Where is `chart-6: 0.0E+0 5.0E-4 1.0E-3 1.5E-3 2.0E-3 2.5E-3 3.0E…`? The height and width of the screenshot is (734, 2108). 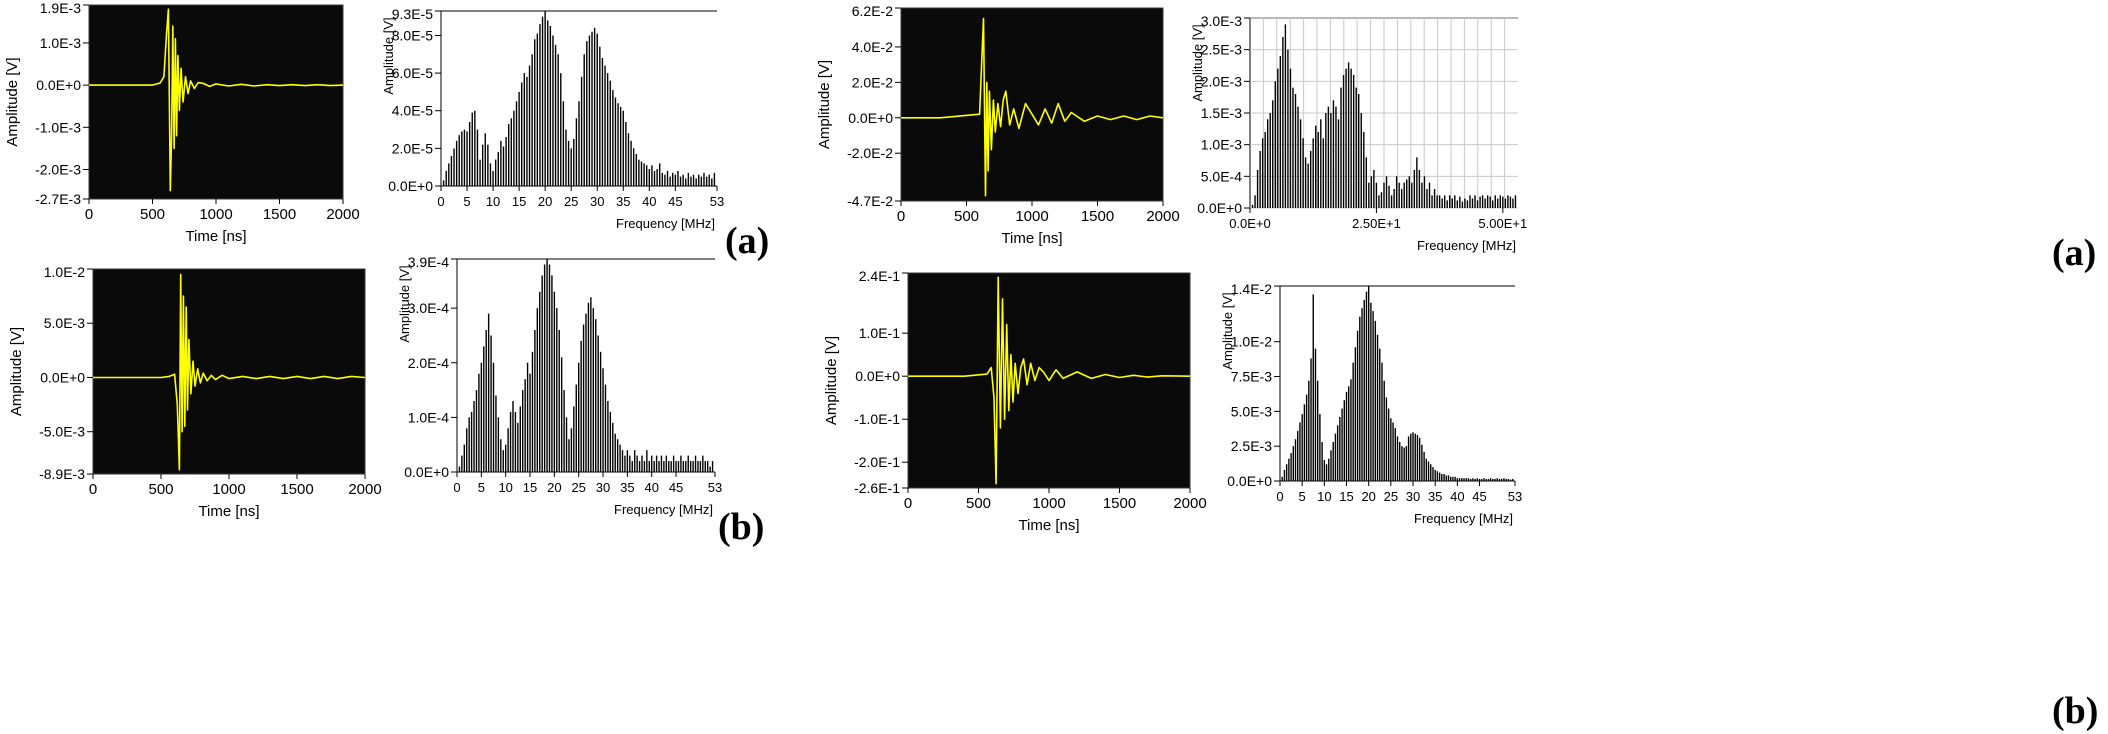 chart-6: 0.0E+0 5.0E-4 1.0E-3 1.5E-3 2.0E-3 2.5E-3 3.0E… is located at coordinates (1358, 133).